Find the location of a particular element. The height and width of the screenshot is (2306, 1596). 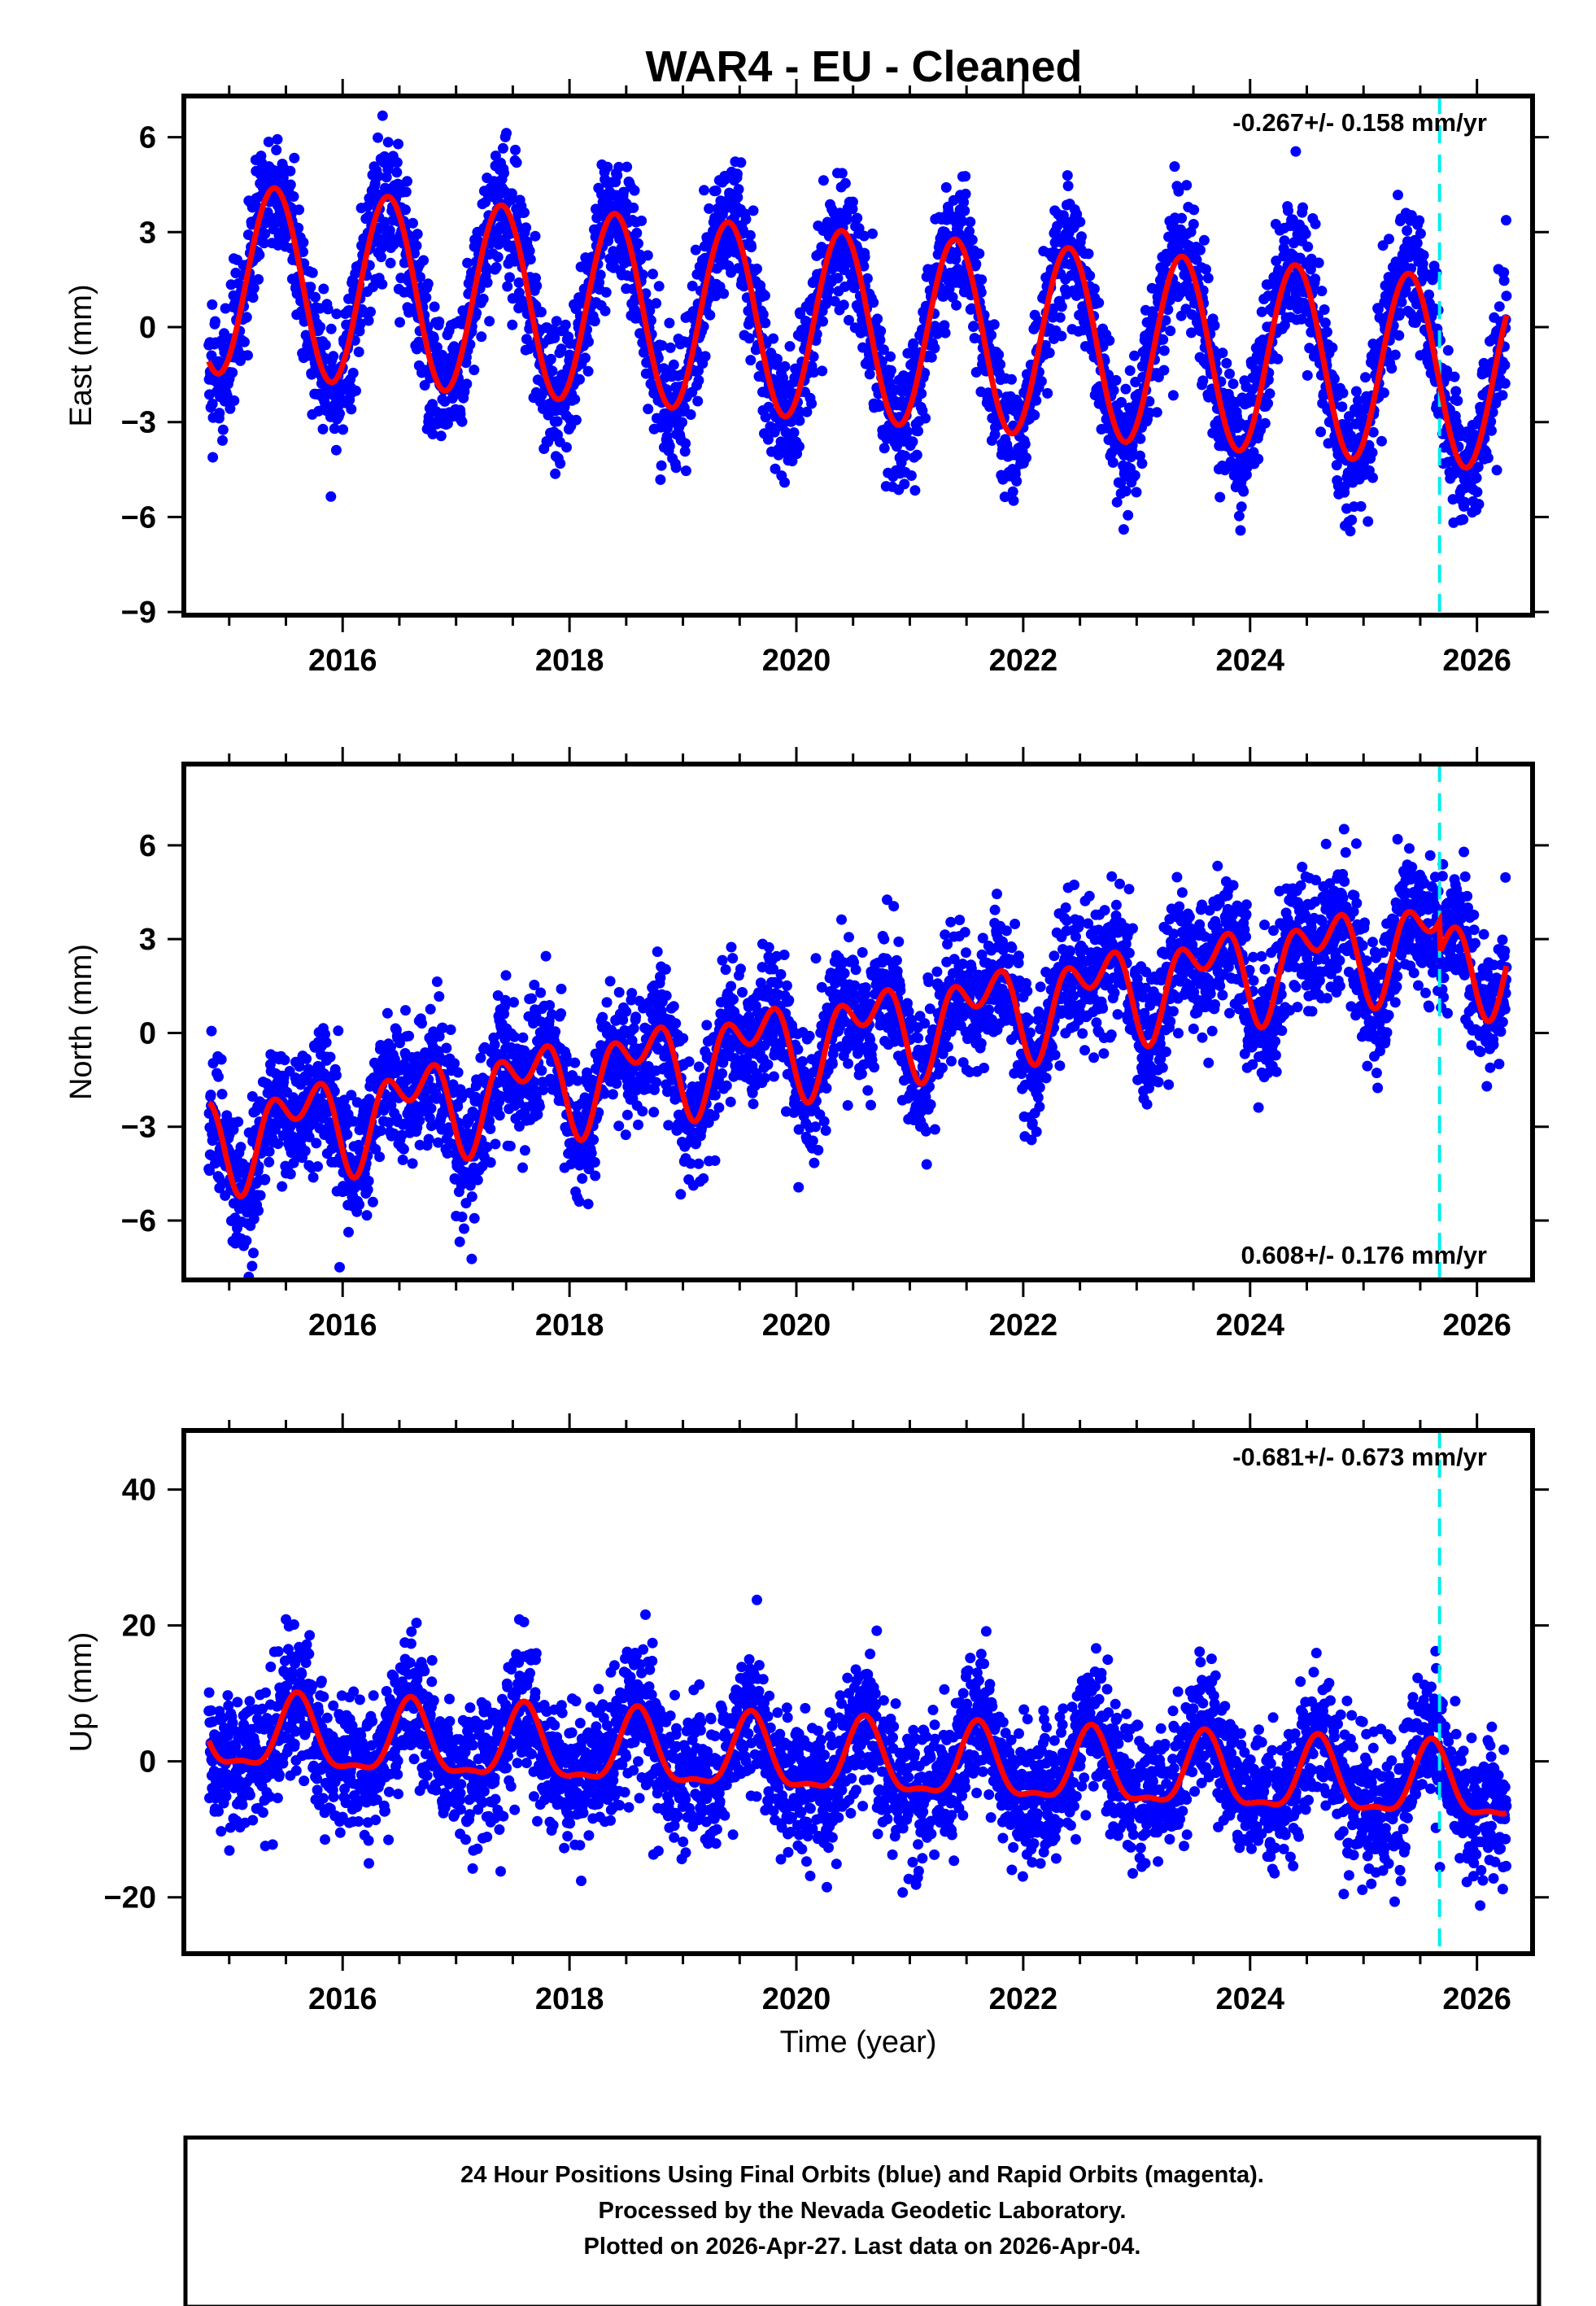

x-tick-label: 2020 is located at coordinates (796, 661).